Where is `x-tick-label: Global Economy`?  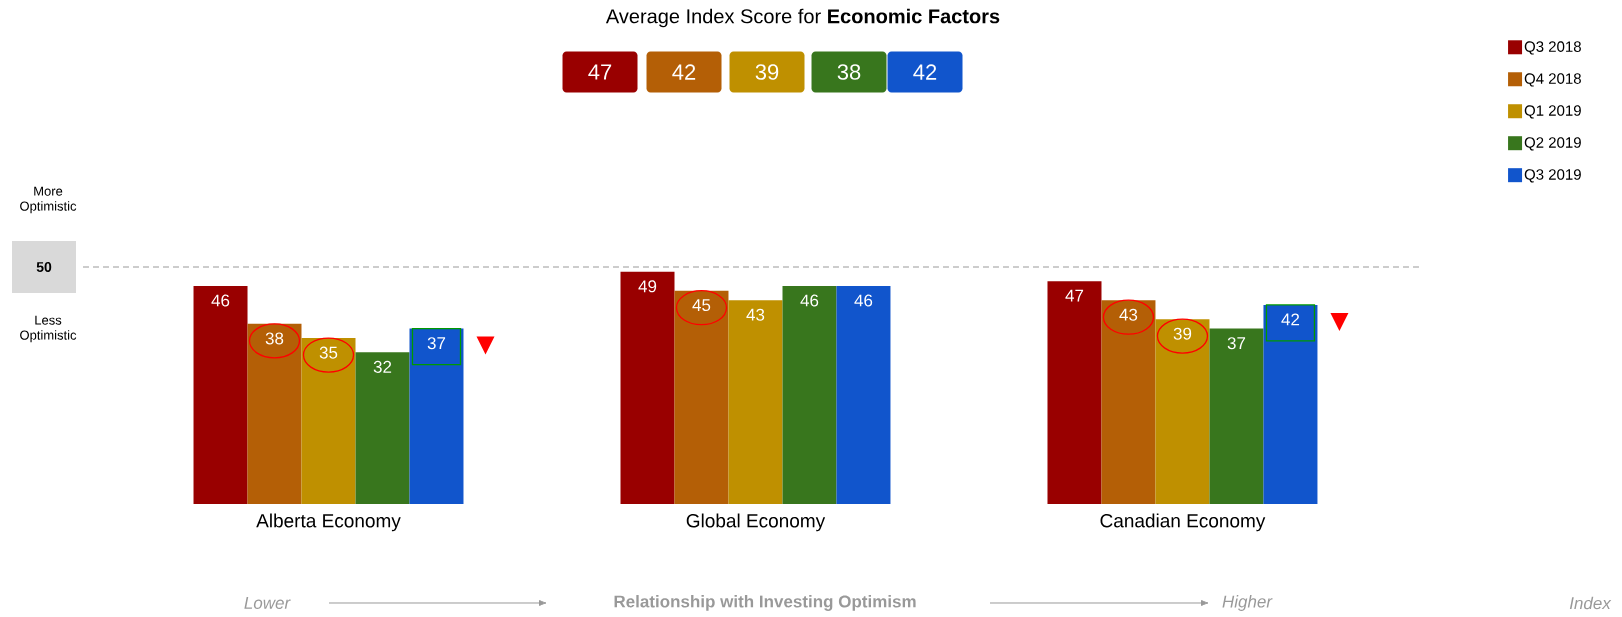
x-tick-label: Global Economy is located at coordinates (756, 522).